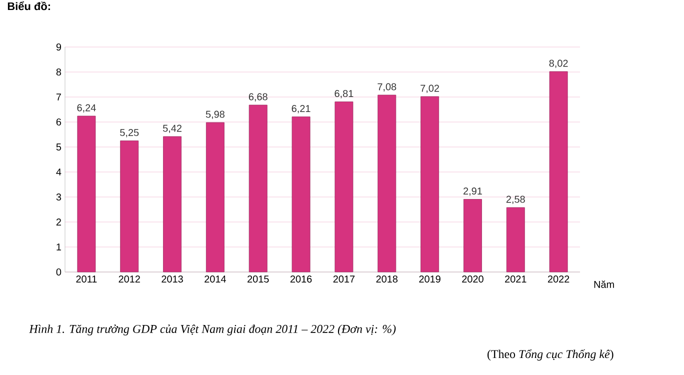  What do you see at coordinates (59, 72) in the screenshot?
I see `y-tick-label: 8` at bounding box center [59, 72].